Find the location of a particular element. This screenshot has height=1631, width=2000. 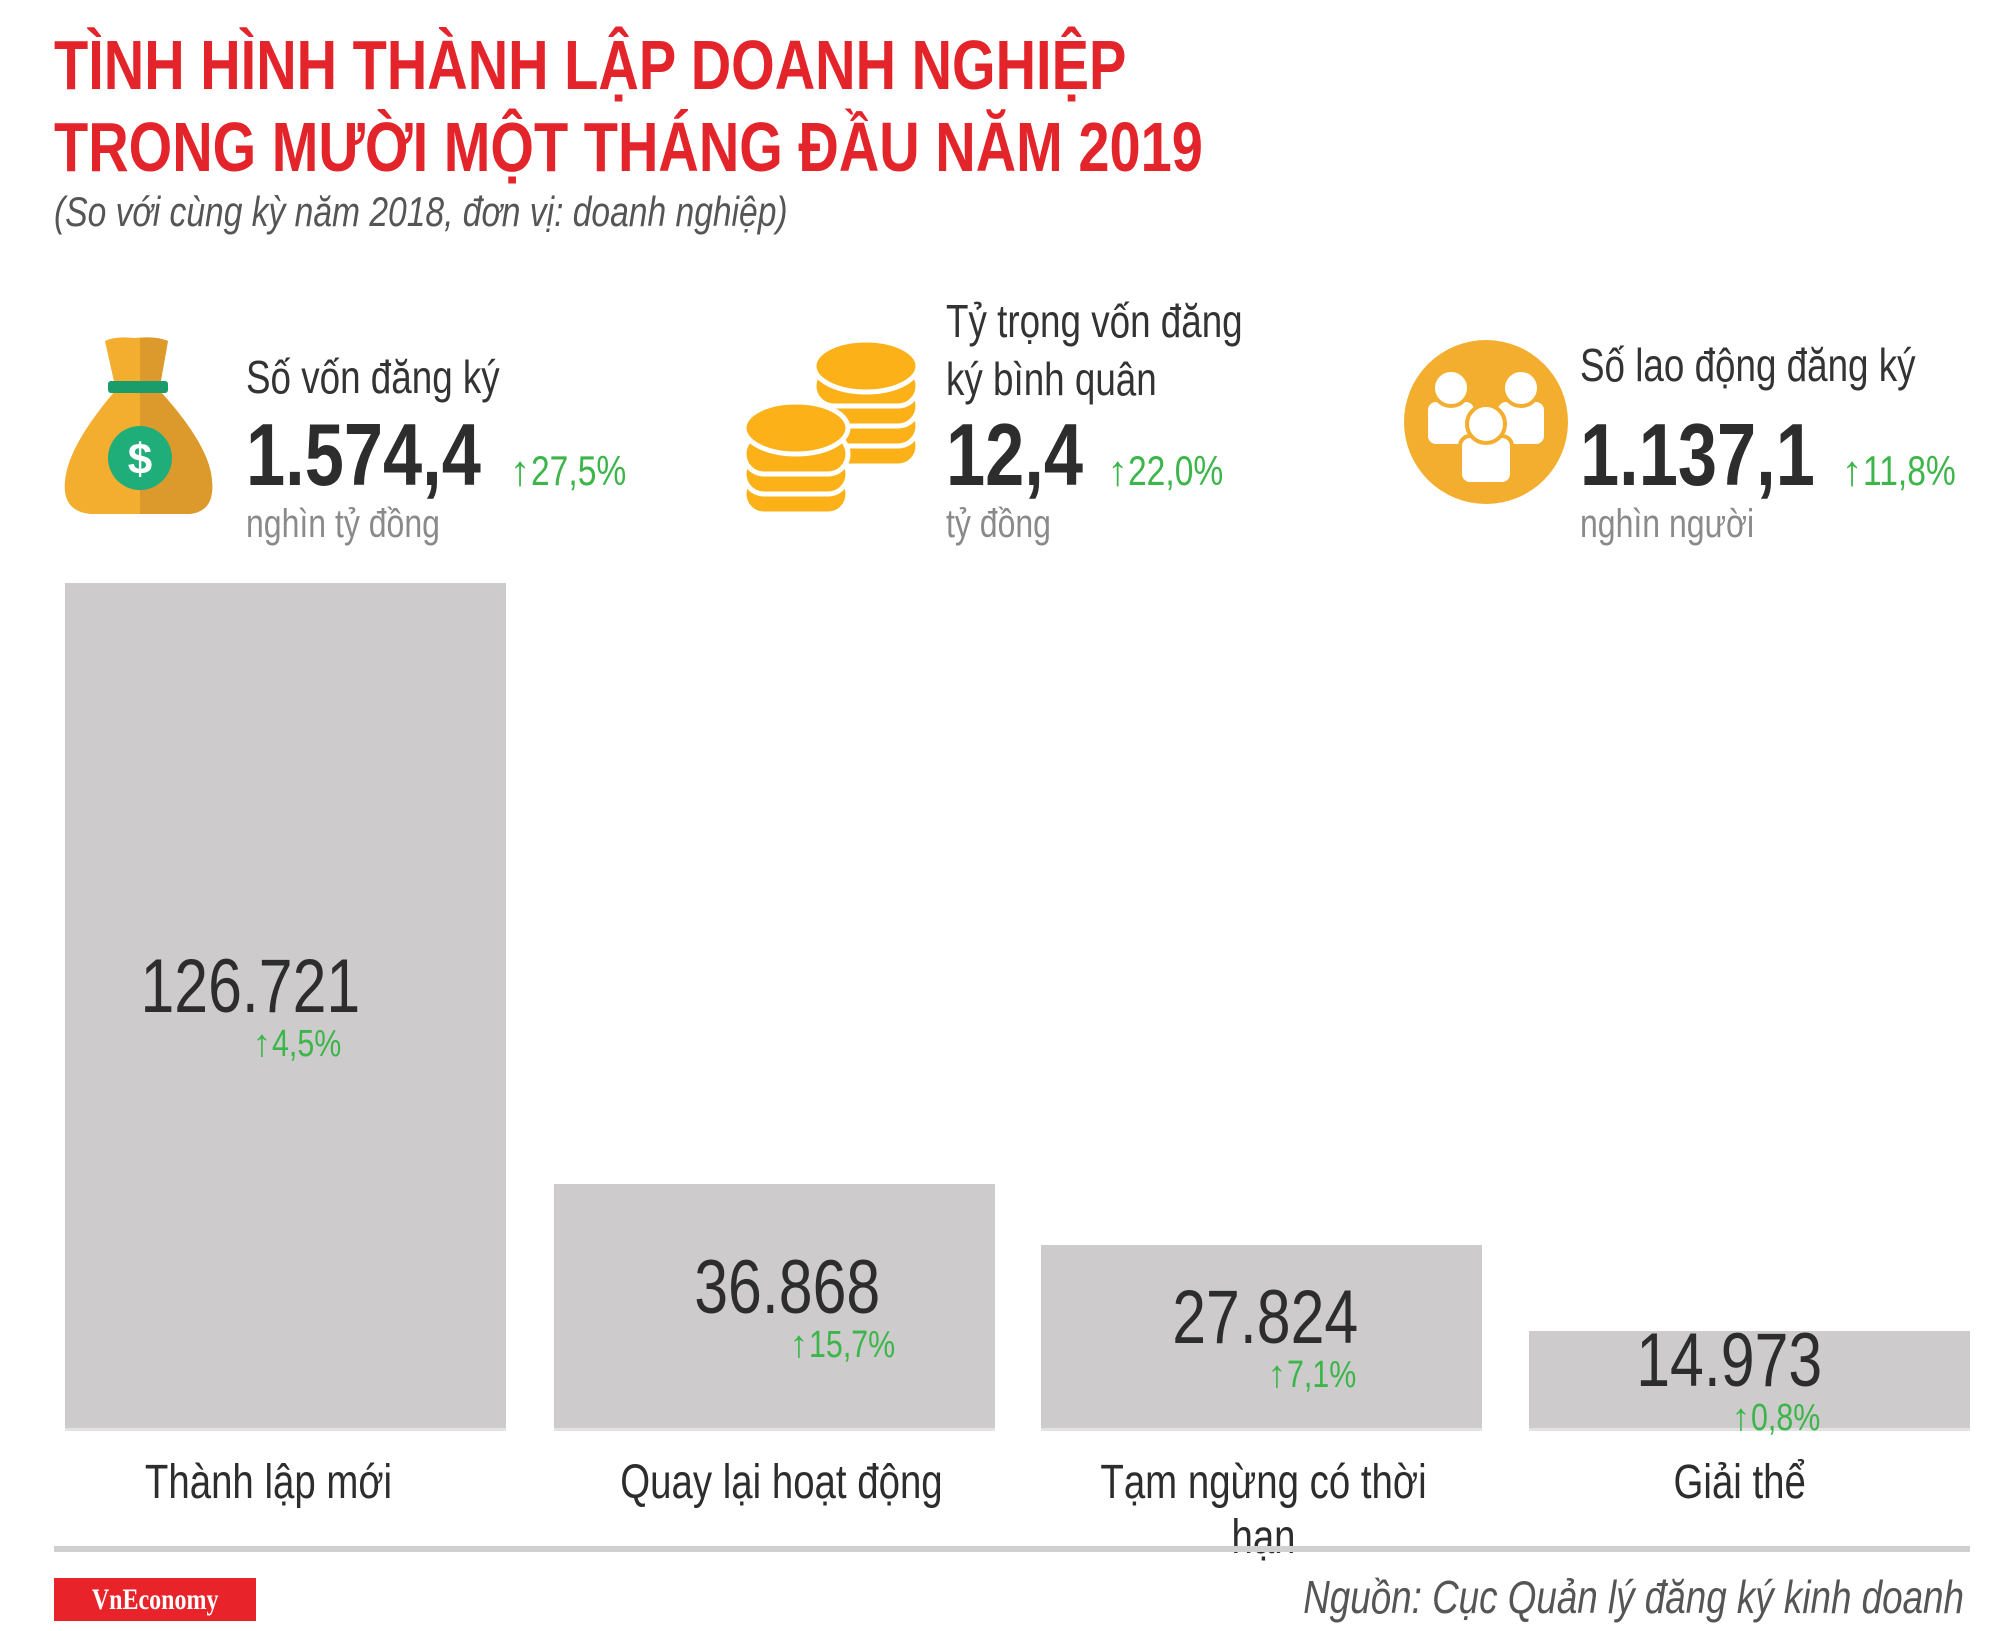

stat-labor-change: ↑11,8% is located at coordinates (1898, 470).